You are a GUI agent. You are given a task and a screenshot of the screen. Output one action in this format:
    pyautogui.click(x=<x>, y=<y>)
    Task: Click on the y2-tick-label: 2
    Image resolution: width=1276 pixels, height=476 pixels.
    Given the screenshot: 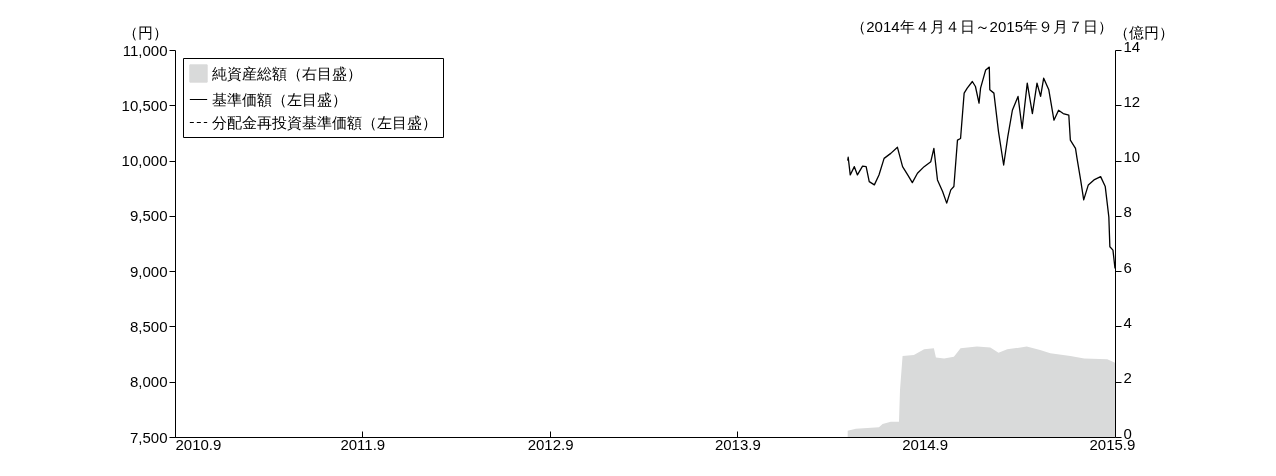 What is the action you would take?
    pyautogui.click(x=1127, y=378)
    